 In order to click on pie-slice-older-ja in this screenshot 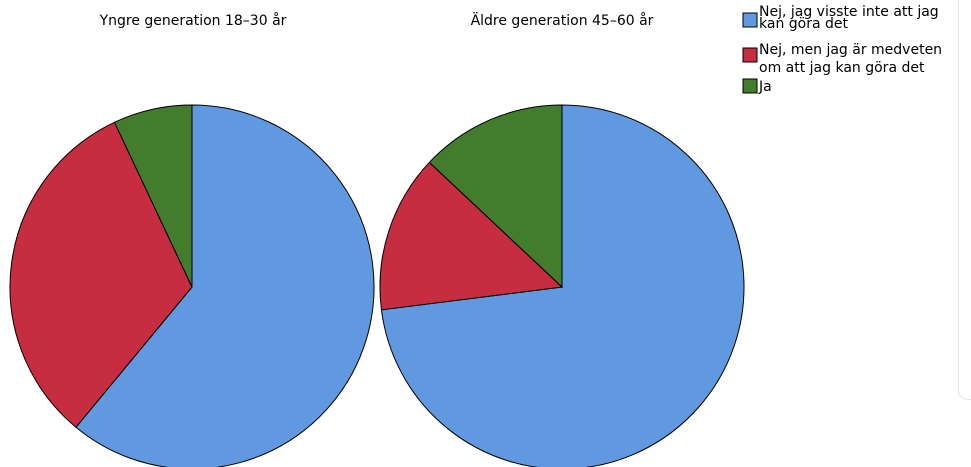, I will do `click(495, 196)`.